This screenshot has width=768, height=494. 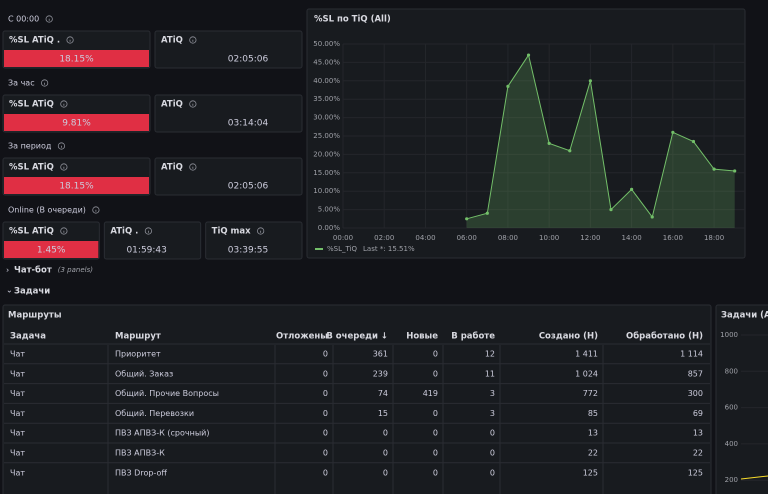 What do you see at coordinates (326, 118) in the screenshot?
I see `y-tick-label: 30.00%` at bounding box center [326, 118].